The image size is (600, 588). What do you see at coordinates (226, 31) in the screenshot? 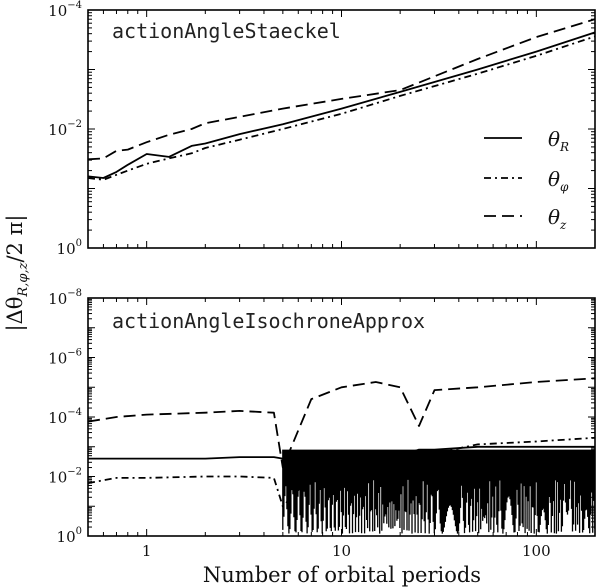
I see `top-panel-title: actionAngleStaeckel` at bounding box center [226, 31].